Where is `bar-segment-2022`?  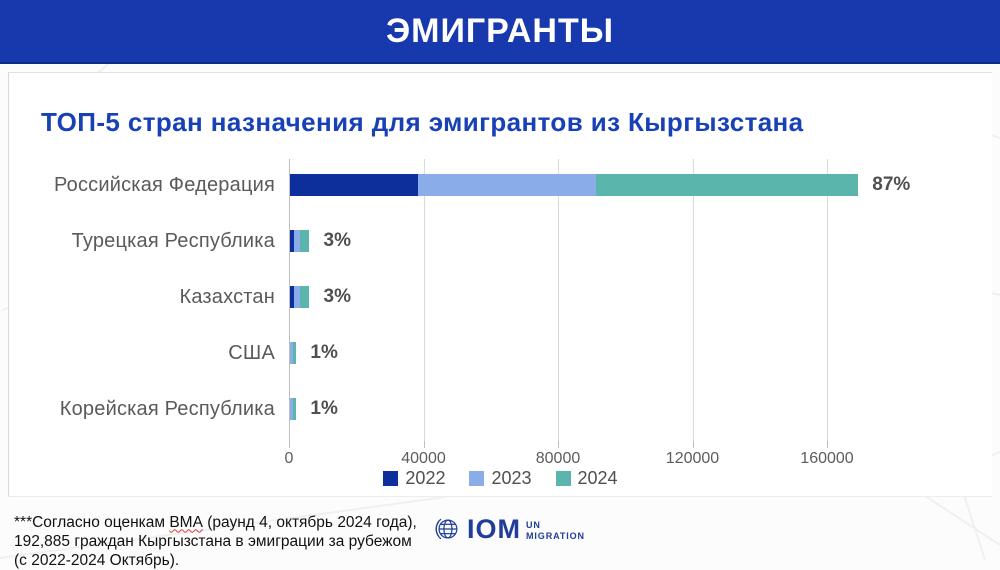 bar-segment-2022 is located at coordinates (354, 185).